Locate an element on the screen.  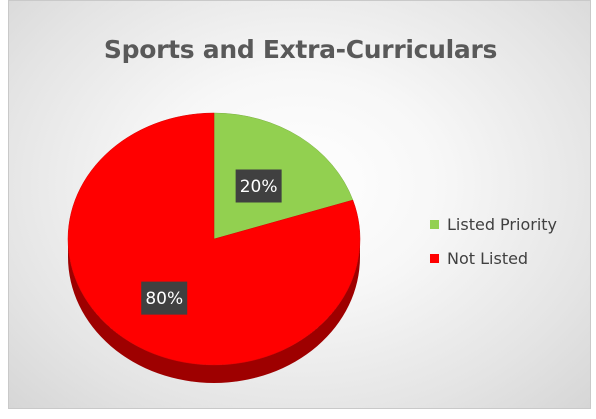
pie-slice-listed-priority is located at coordinates (283, 176).